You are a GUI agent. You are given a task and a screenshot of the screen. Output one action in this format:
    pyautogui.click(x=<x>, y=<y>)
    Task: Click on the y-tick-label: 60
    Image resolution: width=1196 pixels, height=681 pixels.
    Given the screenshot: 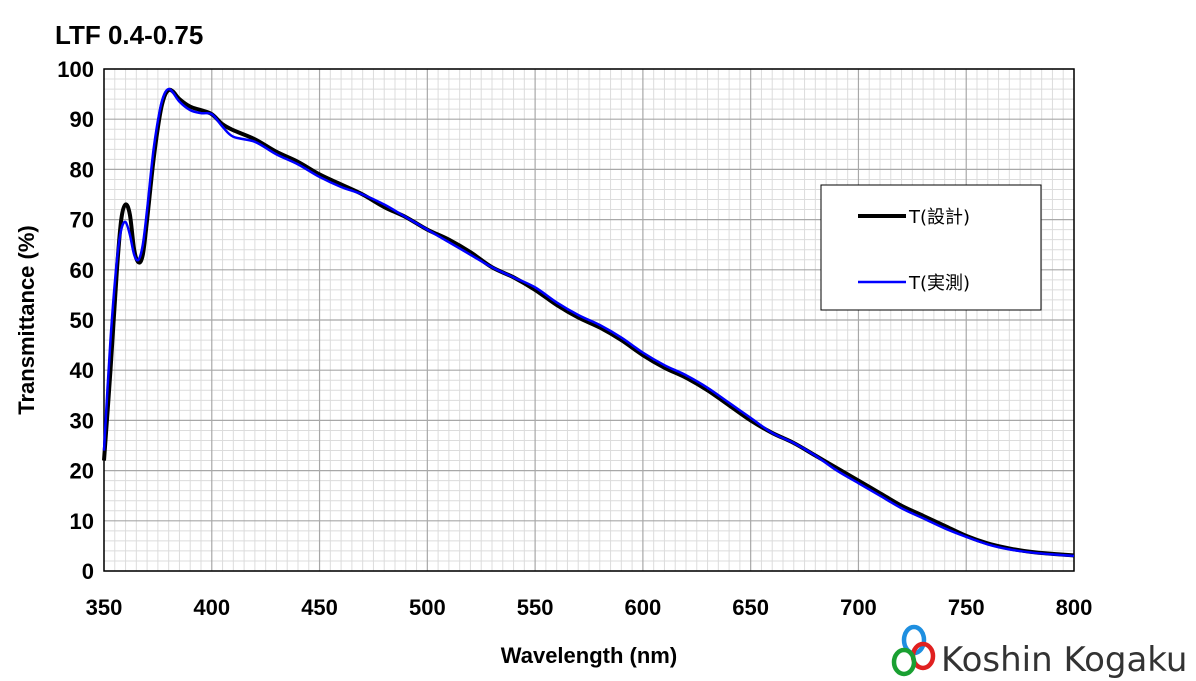 What is the action you would take?
    pyautogui.click(x=82, y=270)
    